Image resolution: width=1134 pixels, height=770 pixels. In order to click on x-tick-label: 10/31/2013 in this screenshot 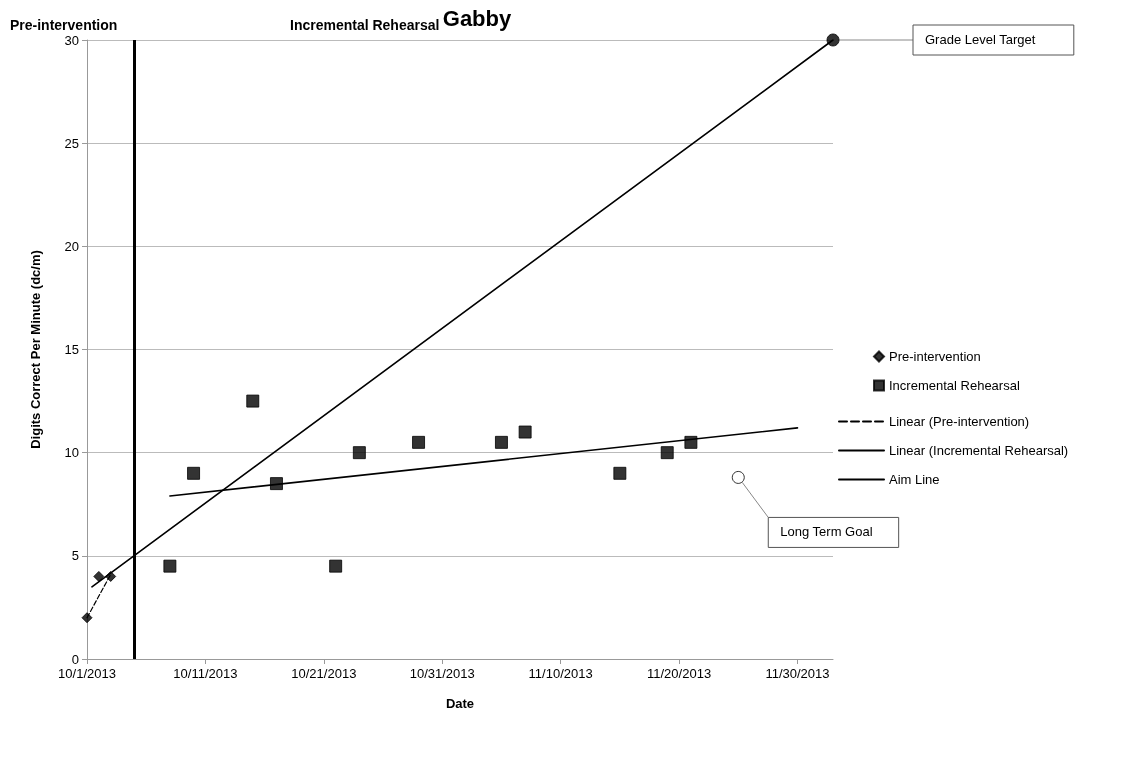, I will do `click(442, 673)`.